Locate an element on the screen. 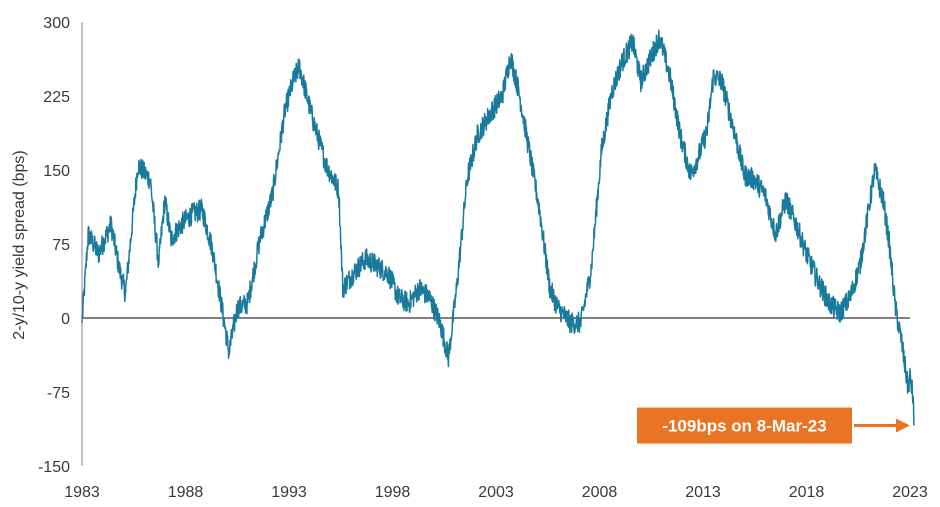 This screenshot has width=940, height=507. x-tick-label: 2008 is located at coordinates (600, 492).